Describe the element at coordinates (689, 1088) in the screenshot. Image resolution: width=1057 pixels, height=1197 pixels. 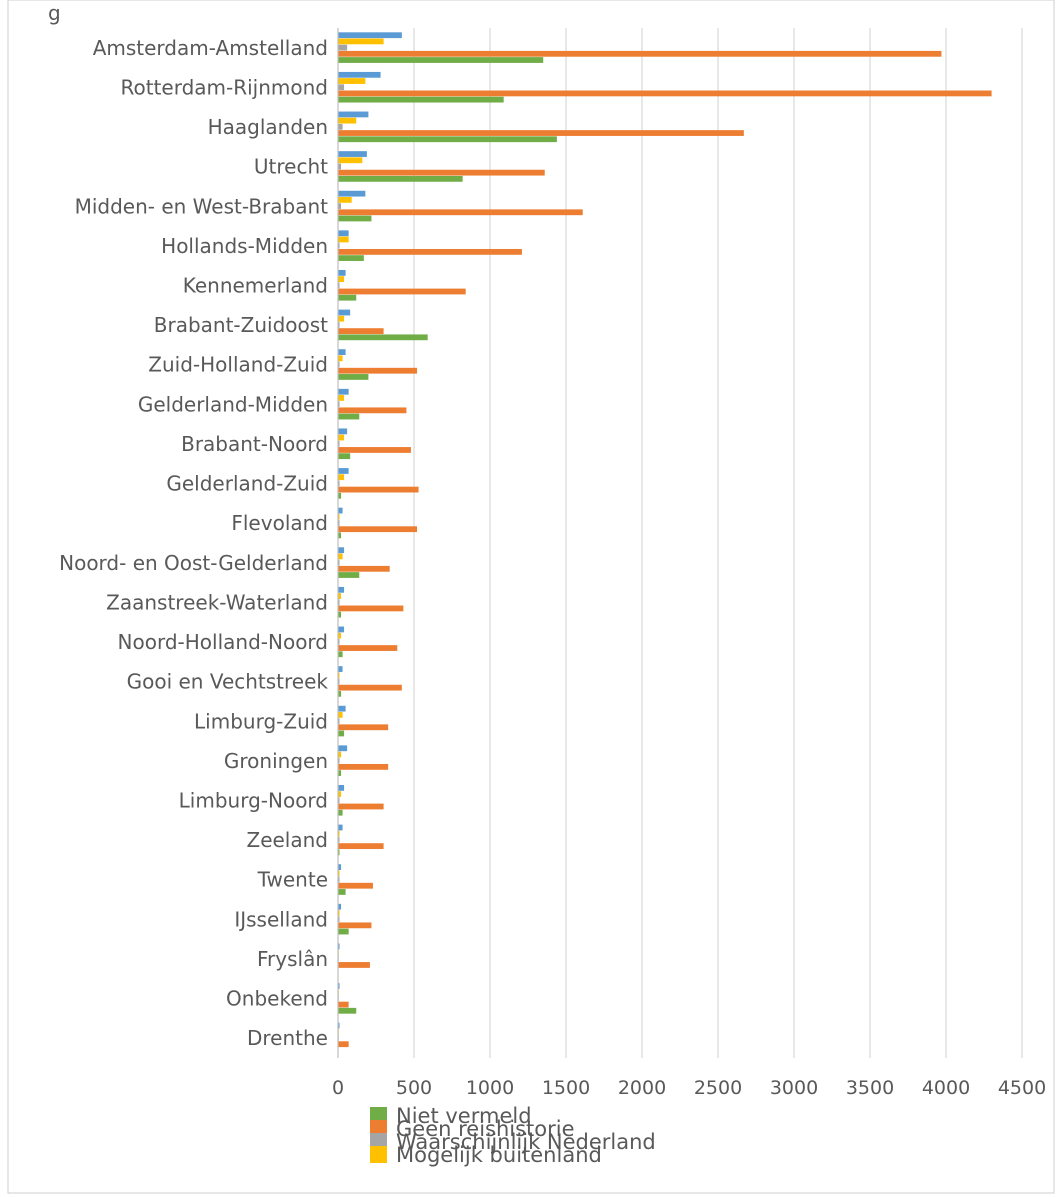
I see `x-axis-ticks: 0 500 1000 1500 2000 2500 3000 3500 4000 4500` at that location.